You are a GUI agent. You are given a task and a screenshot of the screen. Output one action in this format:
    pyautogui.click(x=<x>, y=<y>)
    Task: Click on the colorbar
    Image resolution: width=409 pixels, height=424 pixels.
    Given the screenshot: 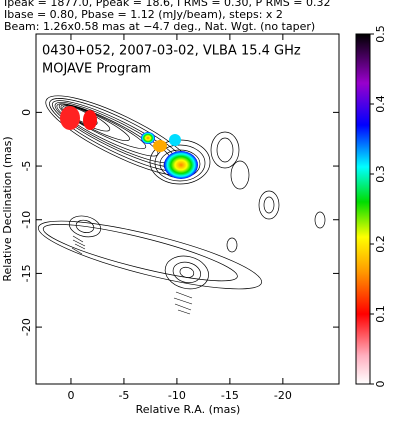 What is the action you would take?
    pyautogui.click(x=363, y=209)
    